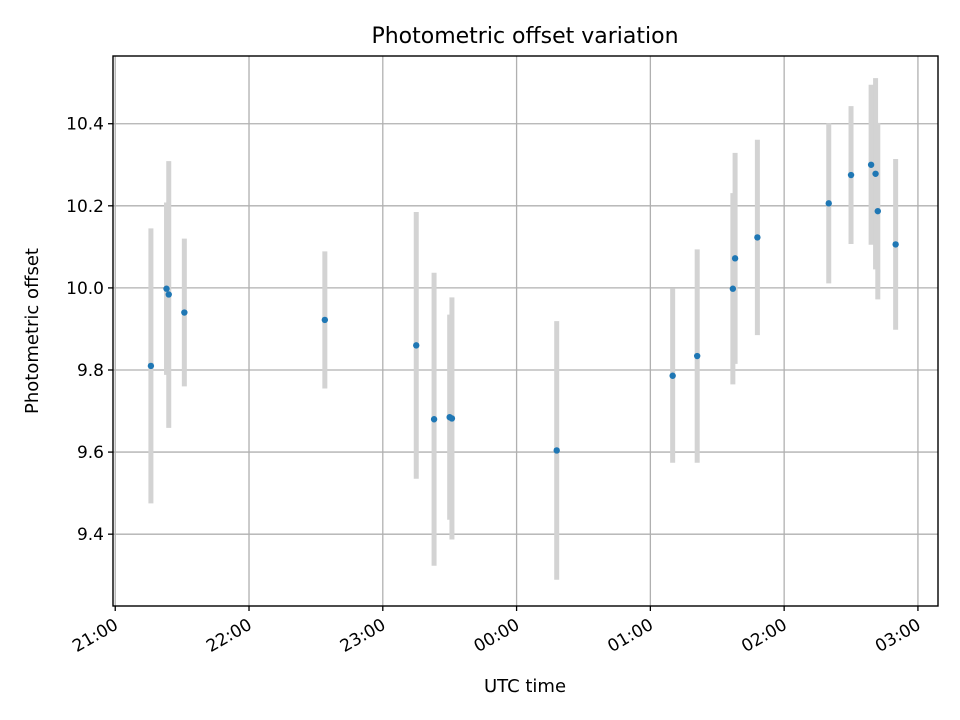  I want to click on x-tick-label: 03:00, so click(898, 636).